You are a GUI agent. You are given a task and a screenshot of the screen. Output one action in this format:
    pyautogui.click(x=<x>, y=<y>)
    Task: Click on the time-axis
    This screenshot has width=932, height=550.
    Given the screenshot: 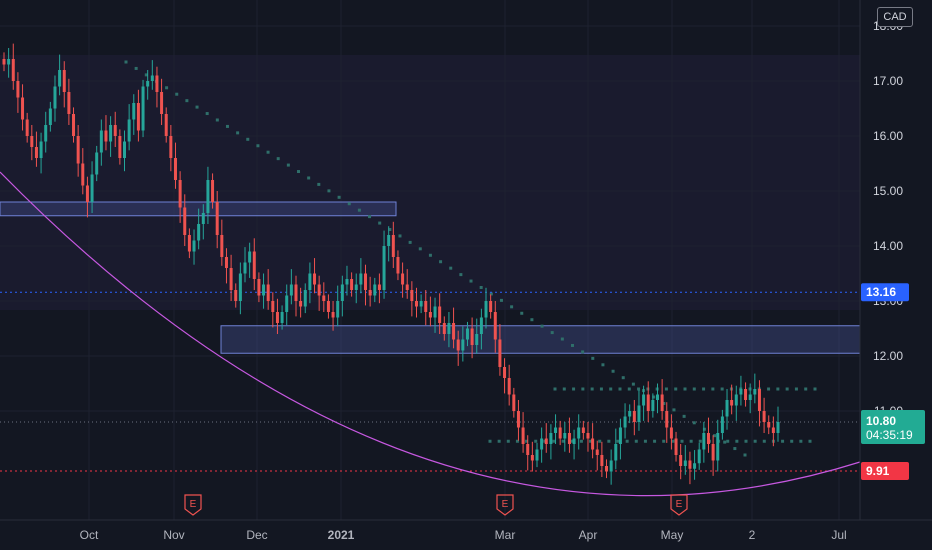 What is the action you would take?
    pyautogui.click(x=466, y=535)
    